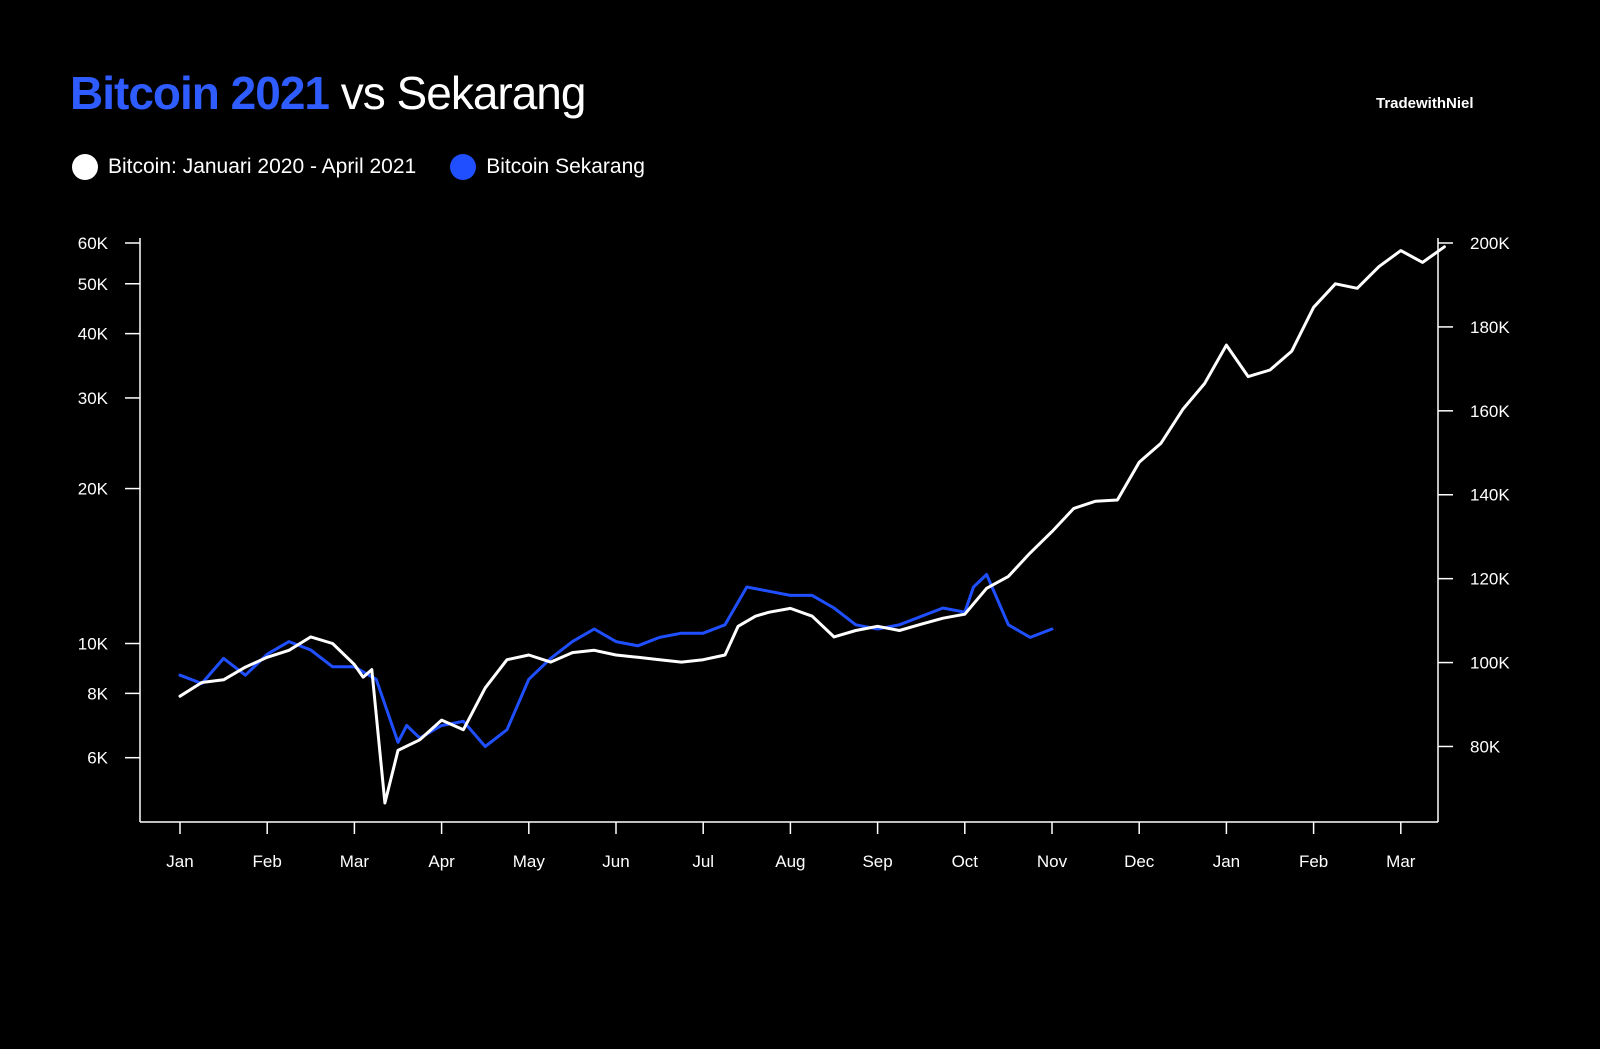 Image resolution: width=1600 pixels, height=1049 pixels. Describe the element at coordinates (529, 861) in the screenshot. I see `x-tick-label: May` at that location.